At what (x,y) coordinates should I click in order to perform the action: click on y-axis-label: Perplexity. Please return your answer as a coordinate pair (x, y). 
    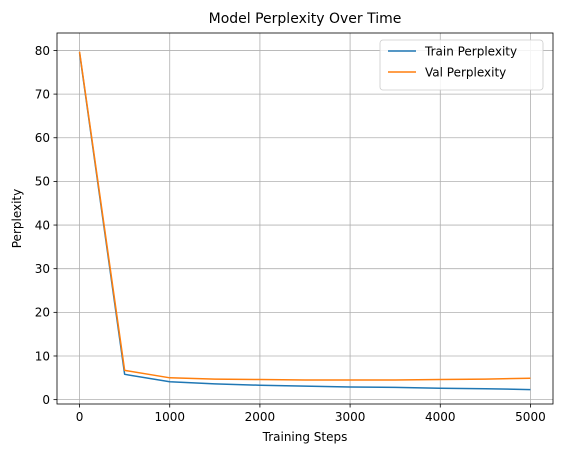
    Looking at the image, I should click on (17, 219).